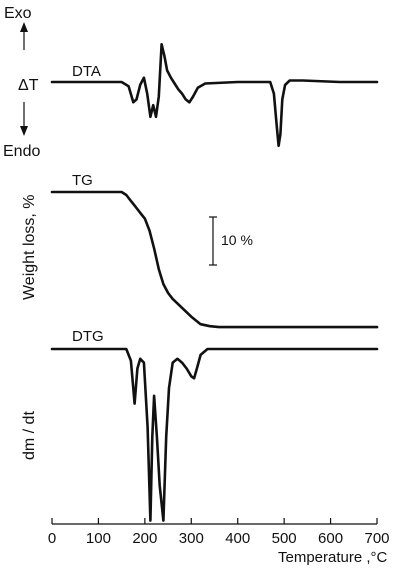 The height and width of the screenshot is (570, 395). I want to click on x-tick-label: 500, so click(284, 538).